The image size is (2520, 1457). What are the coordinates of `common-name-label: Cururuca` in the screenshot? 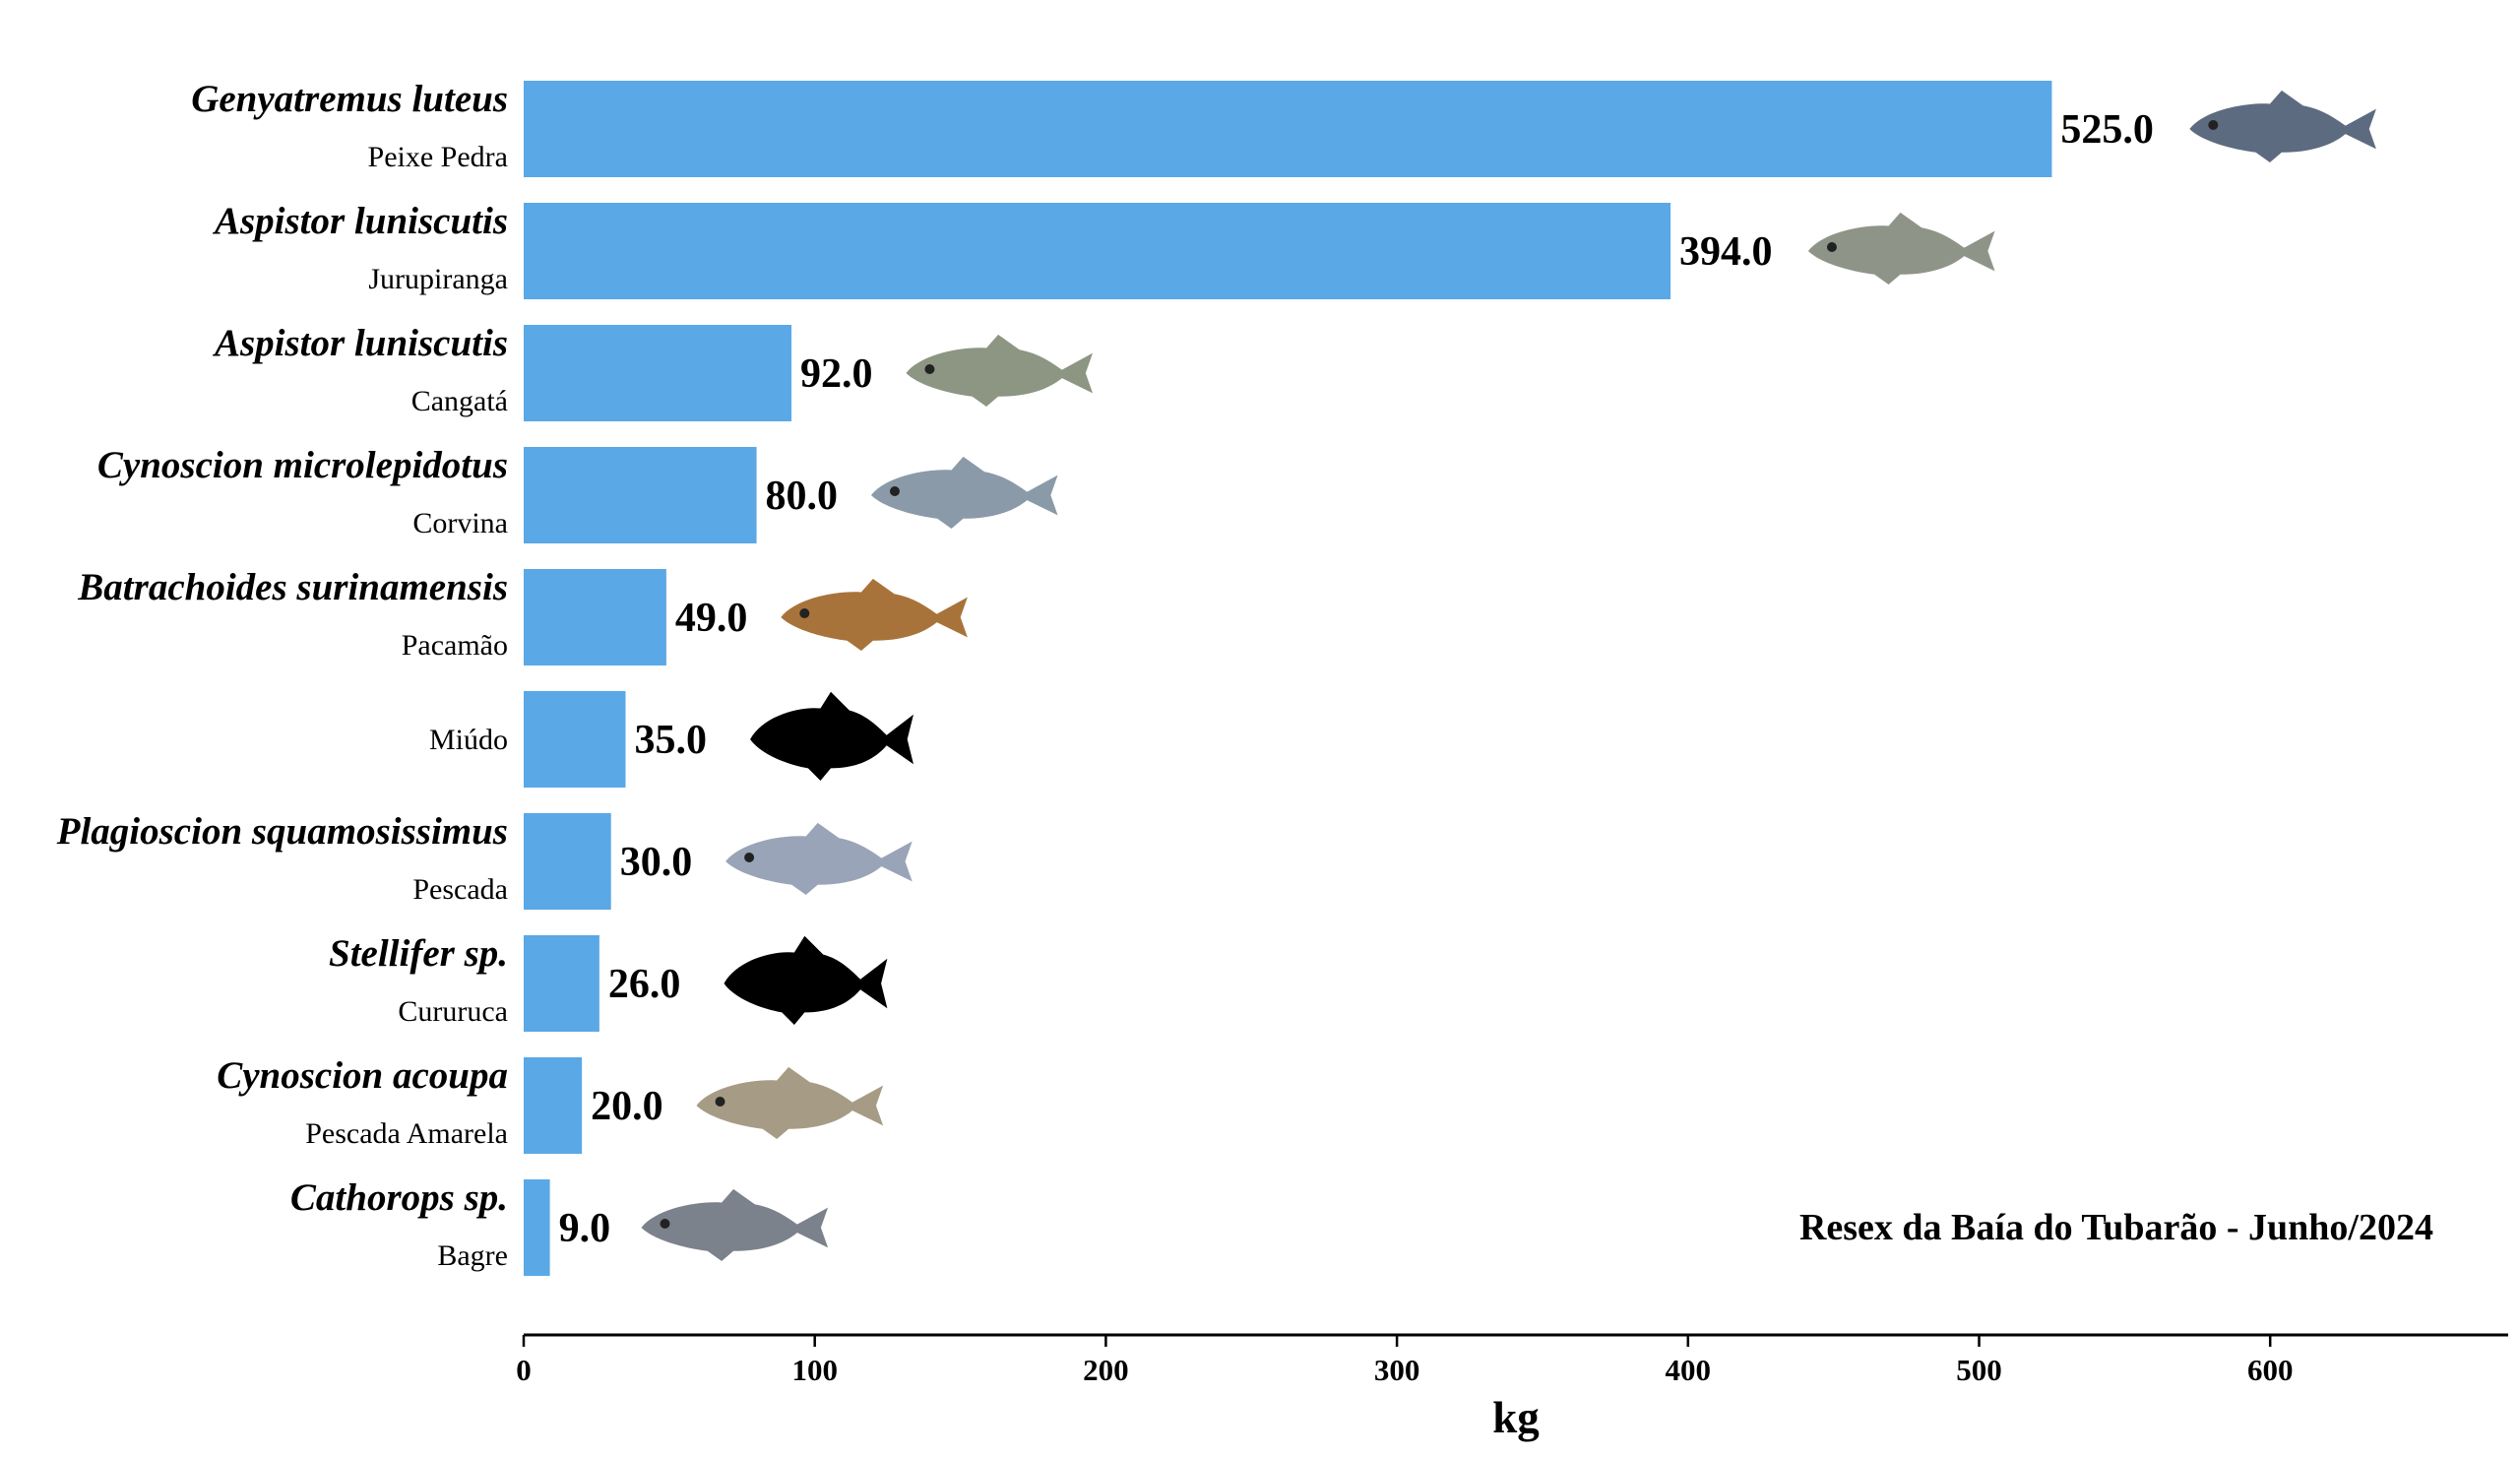 It's located at (453, 1011).